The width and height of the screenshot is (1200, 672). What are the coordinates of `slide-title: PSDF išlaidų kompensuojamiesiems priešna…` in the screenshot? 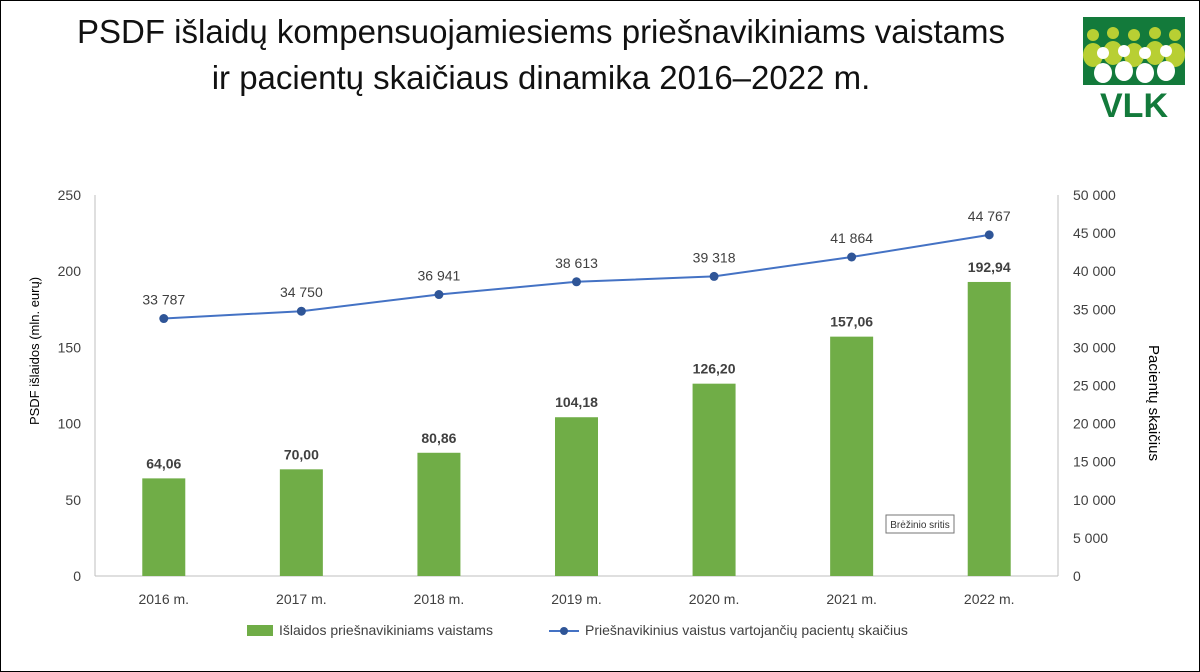 It's located at (541, 55).